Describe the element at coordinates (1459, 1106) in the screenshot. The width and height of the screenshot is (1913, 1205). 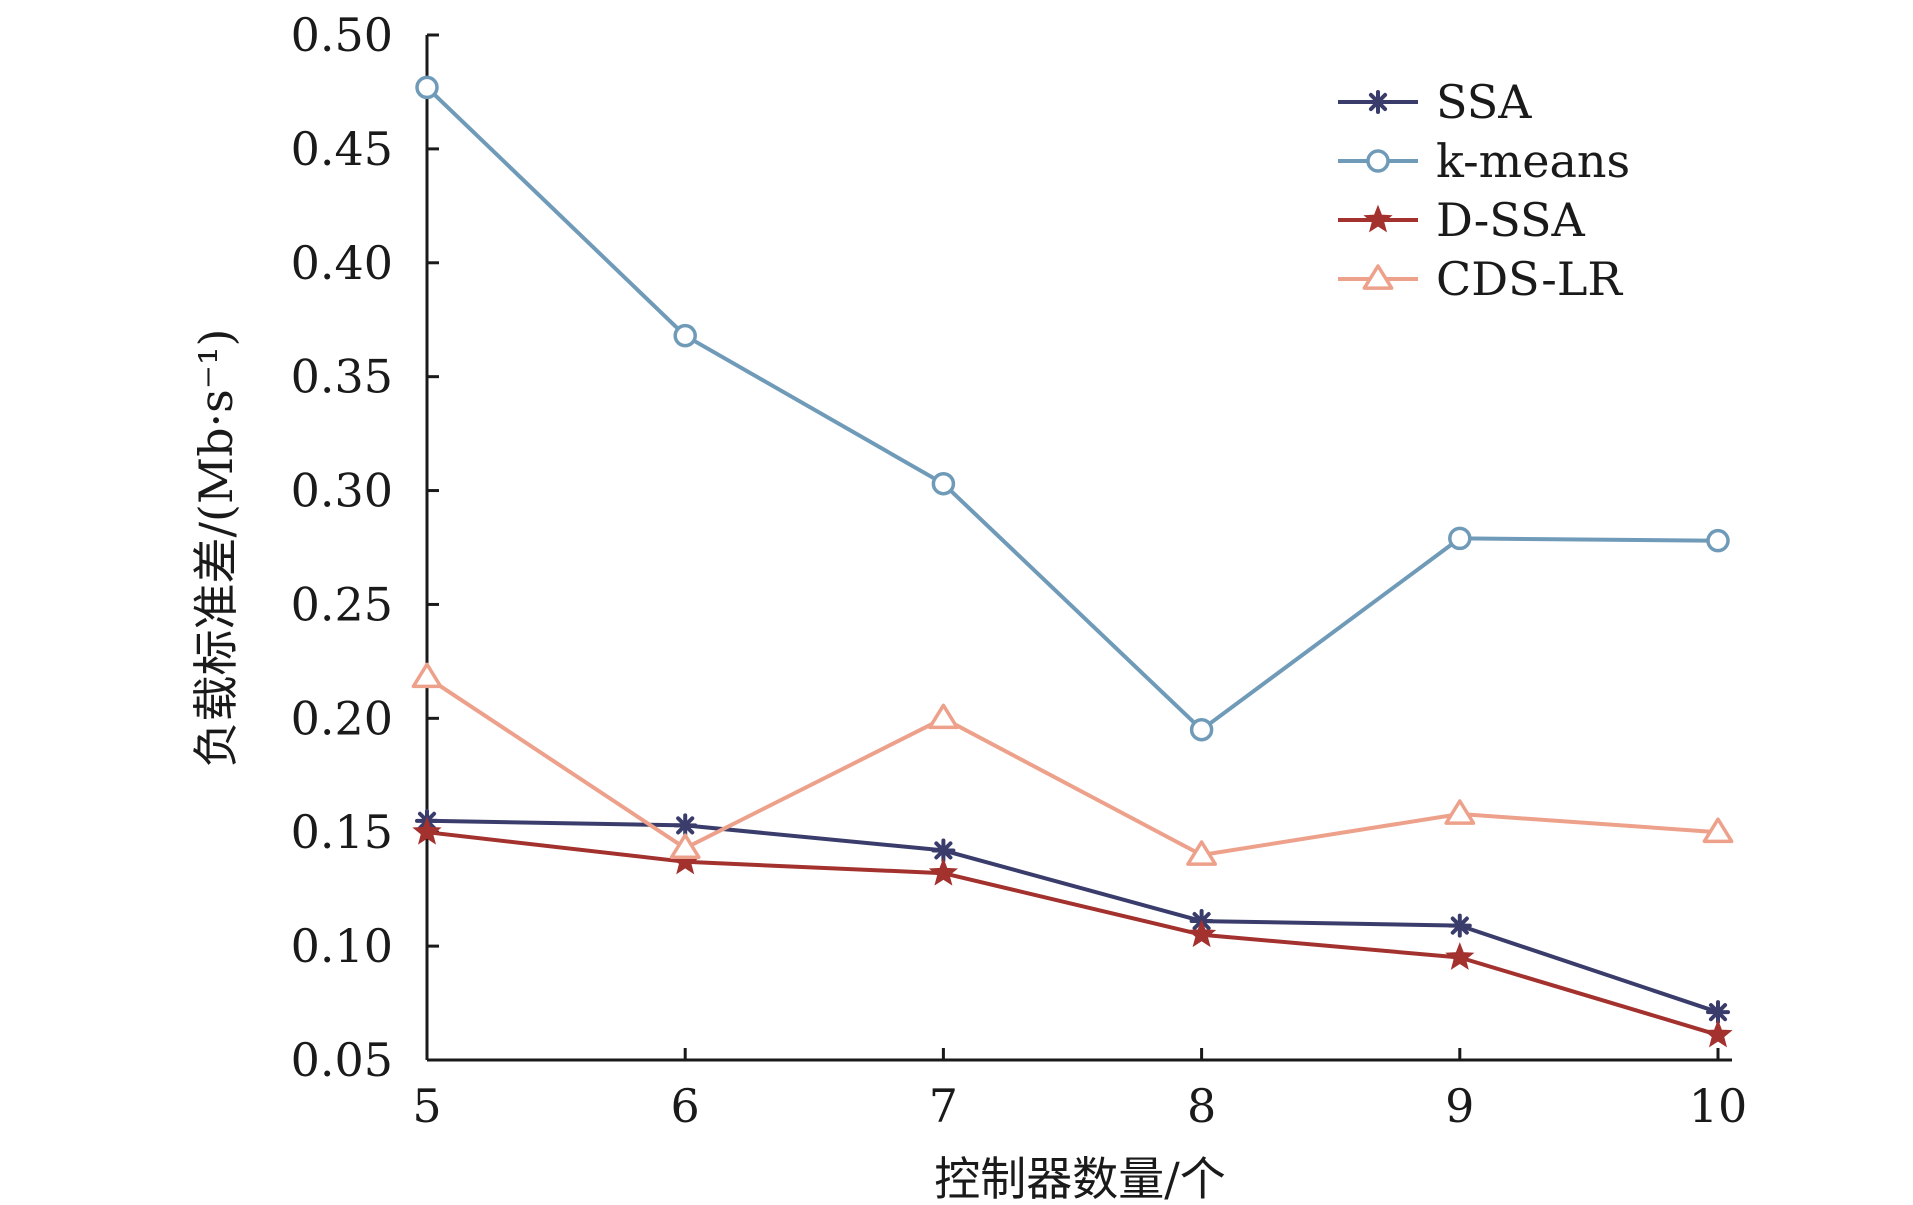
I see `x-tick-label: 9` at that location.